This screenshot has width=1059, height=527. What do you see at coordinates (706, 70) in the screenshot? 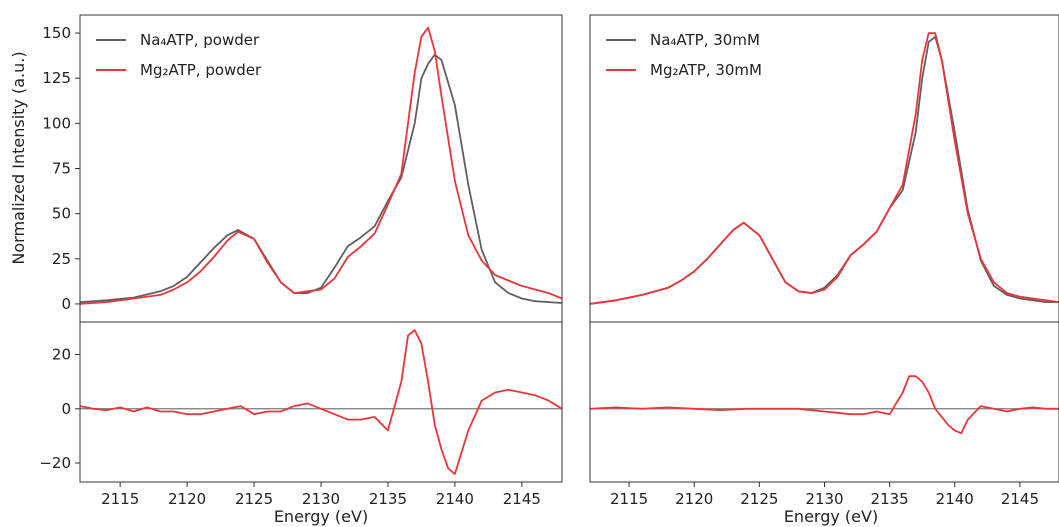
I see `legend-label: Mg₂ATP, 30mM` at bounding box center [706, 70].